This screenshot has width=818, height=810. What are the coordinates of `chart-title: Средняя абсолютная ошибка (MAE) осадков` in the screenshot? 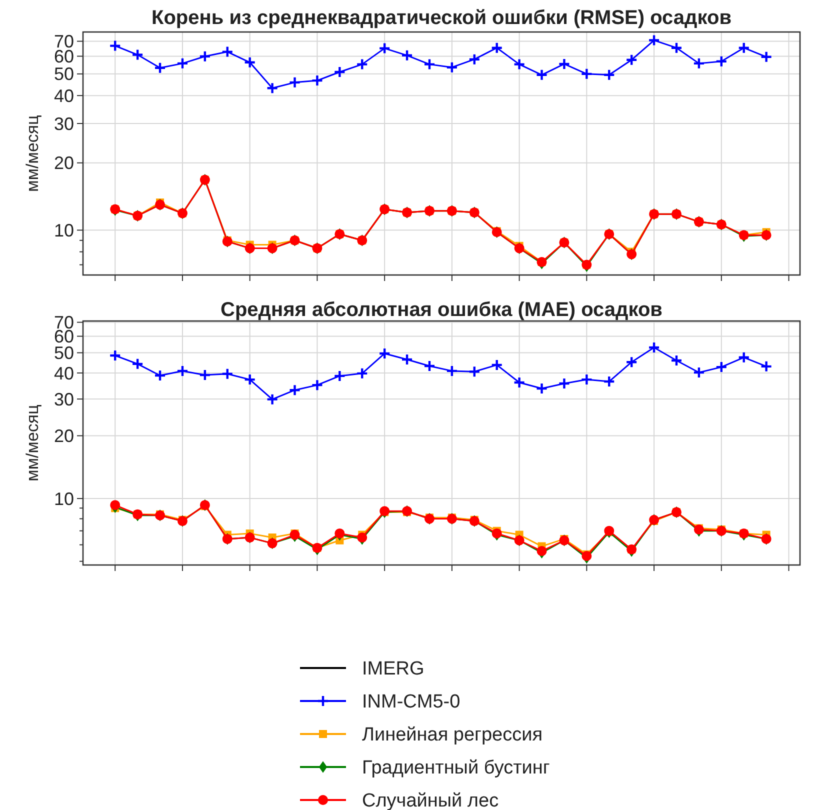 It's located at (441, 310).